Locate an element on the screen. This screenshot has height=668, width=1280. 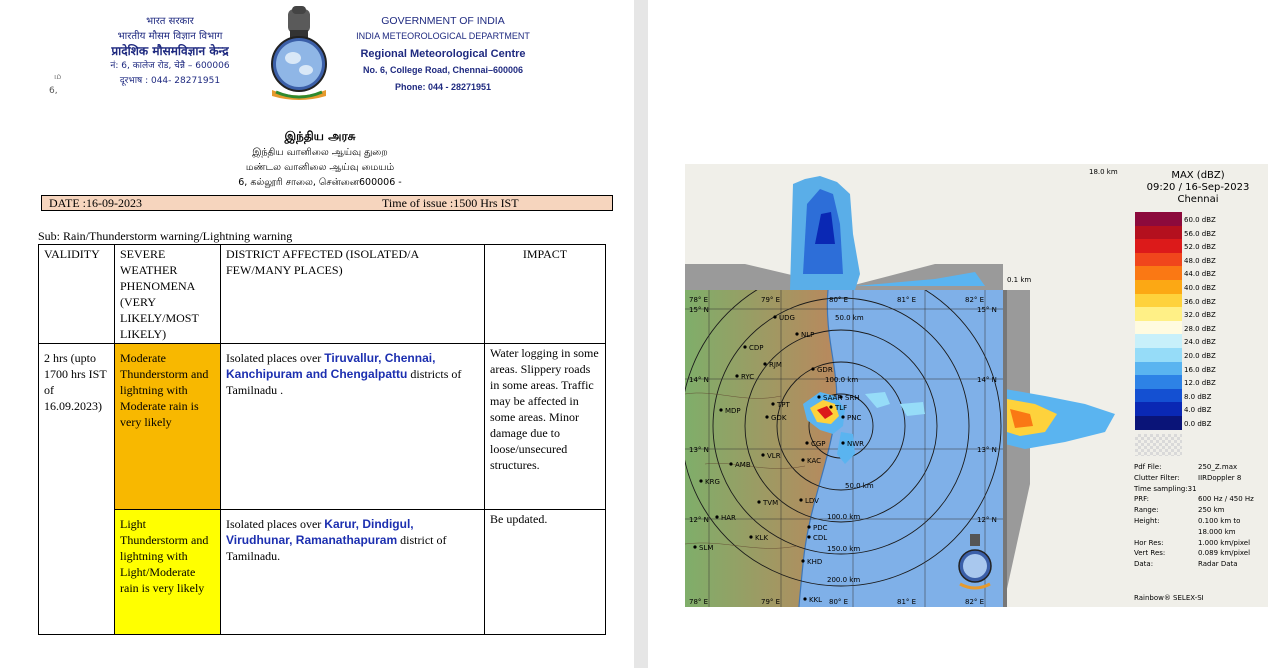
info-row: Range: 250 km is located at coordinates (1200, 510).